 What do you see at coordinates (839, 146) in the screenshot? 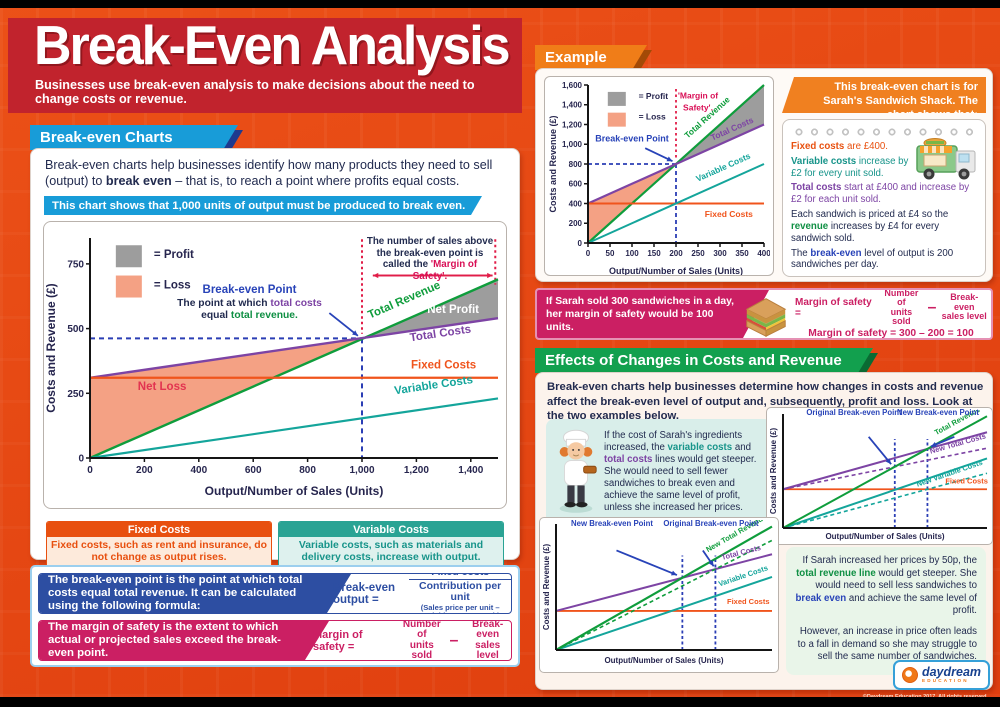
I see `sarah-bullet: Fixed costs are £400.` at bounding box center [839, 146].